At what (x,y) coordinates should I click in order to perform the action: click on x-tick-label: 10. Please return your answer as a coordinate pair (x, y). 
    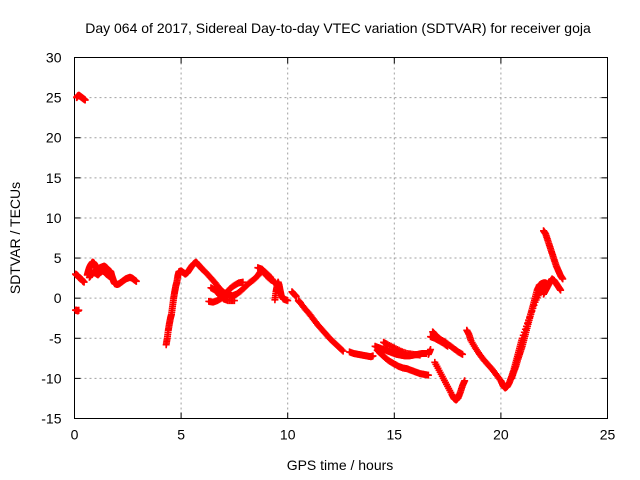
    Looking at the image, I should click on (288, 435).